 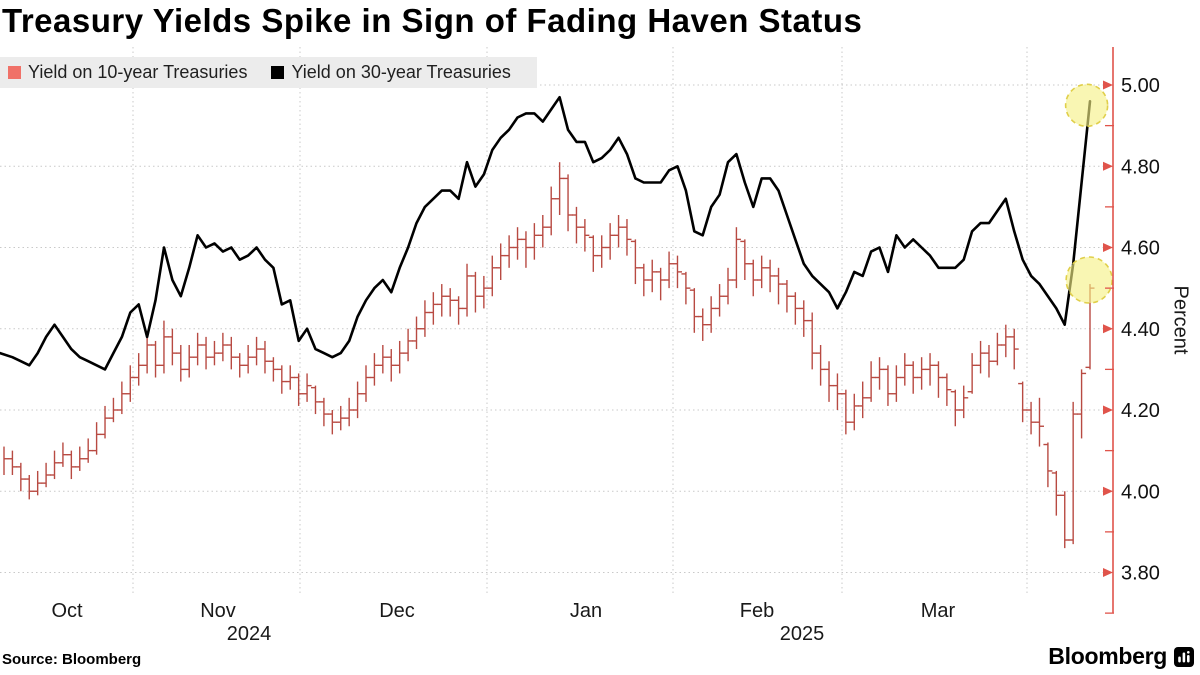 What do you see at coordinates (757, 611) in the screenshot?
I see `x-month-label: Feb` at bounding box center [757, 611].